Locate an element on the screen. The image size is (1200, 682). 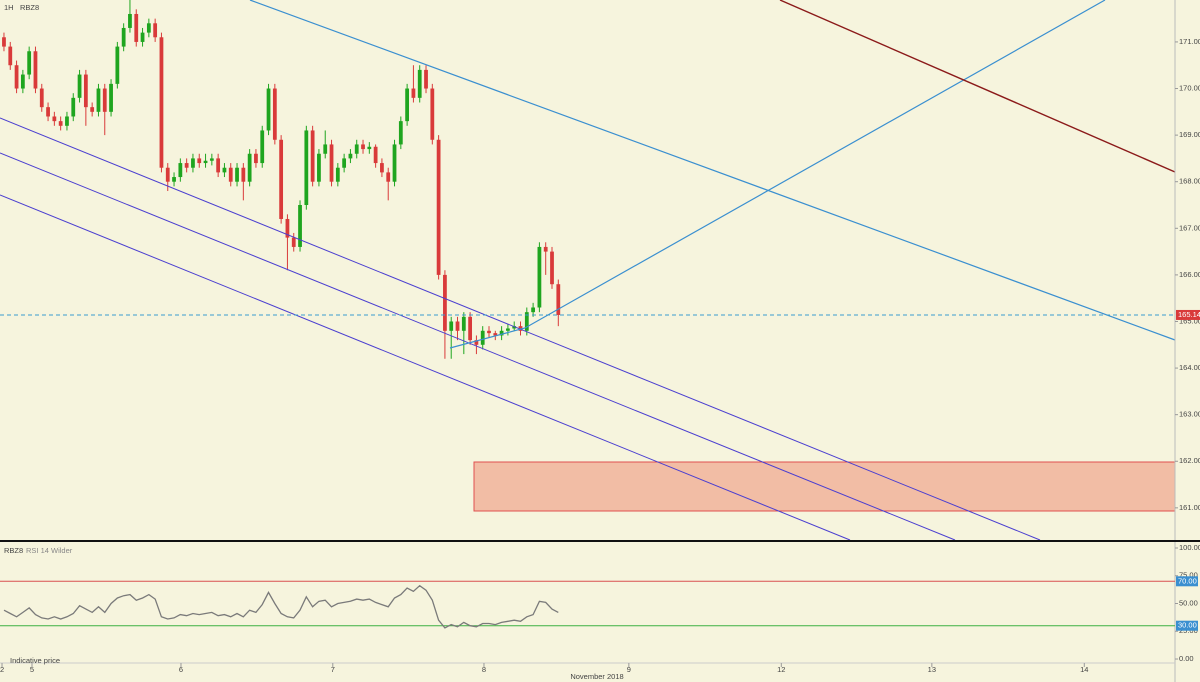
rsi-title: RSI 14 Wilder is located at coordinates (49, 550).